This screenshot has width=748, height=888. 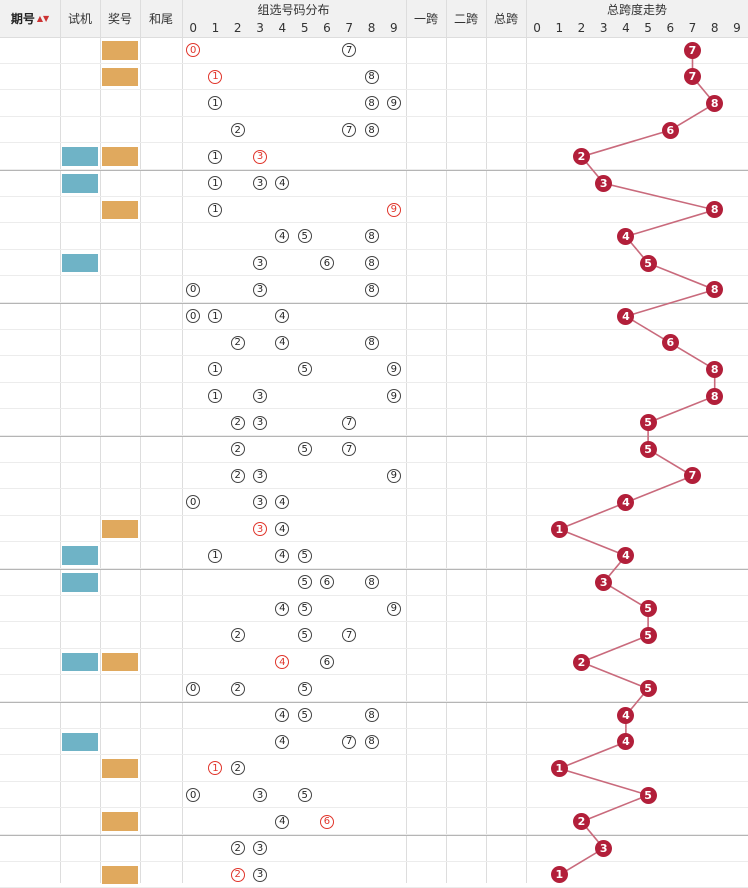 I want to click on header-trend-digit: 4, so click(x=625, y=27).